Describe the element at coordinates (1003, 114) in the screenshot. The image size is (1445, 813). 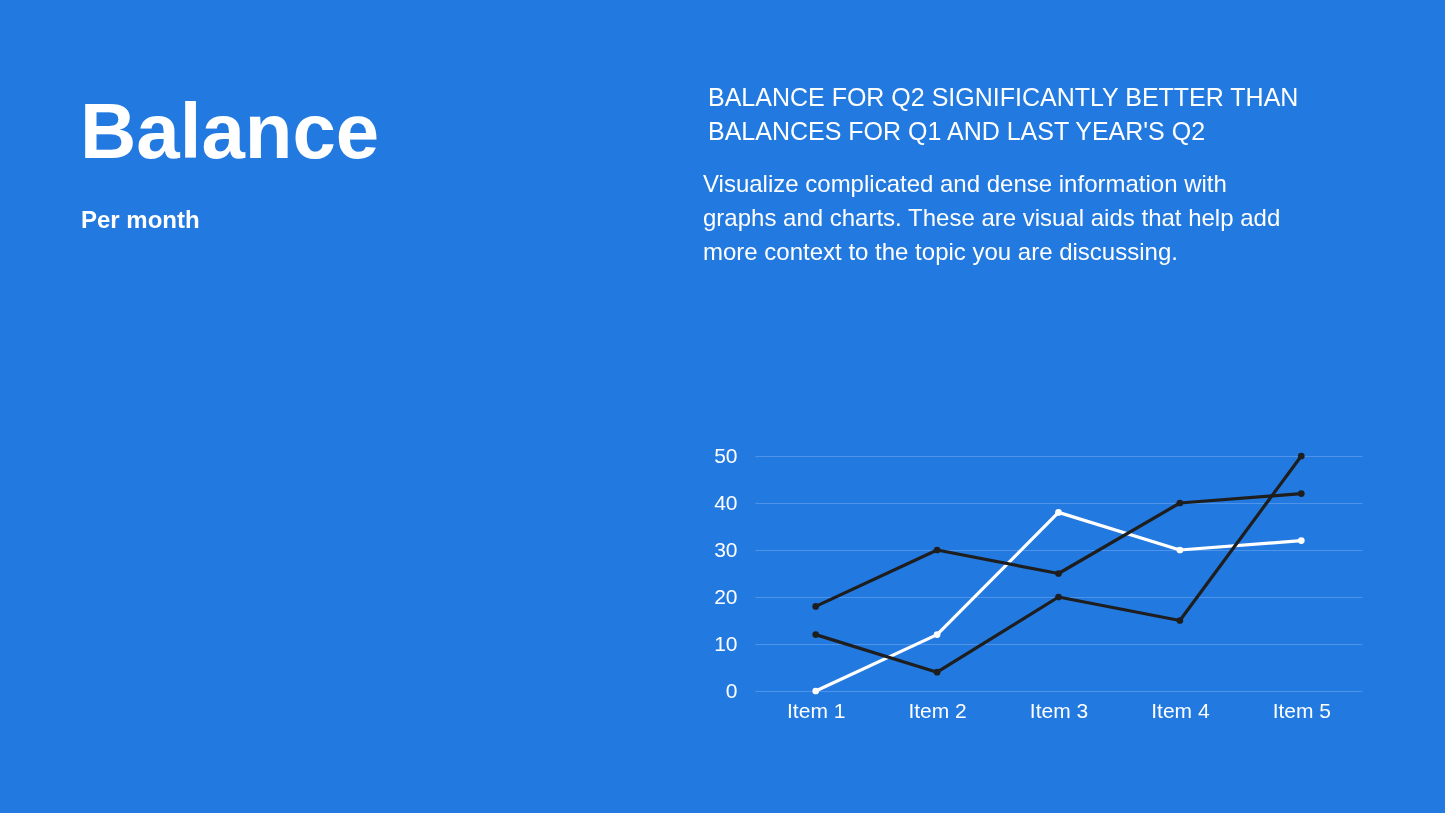
I see `text: BALANCE FOR Q2 SIGNIFICANTLY BETTER THAN BALANCES FOR Q1 AND LAST YEAR'S Q2` at that location.